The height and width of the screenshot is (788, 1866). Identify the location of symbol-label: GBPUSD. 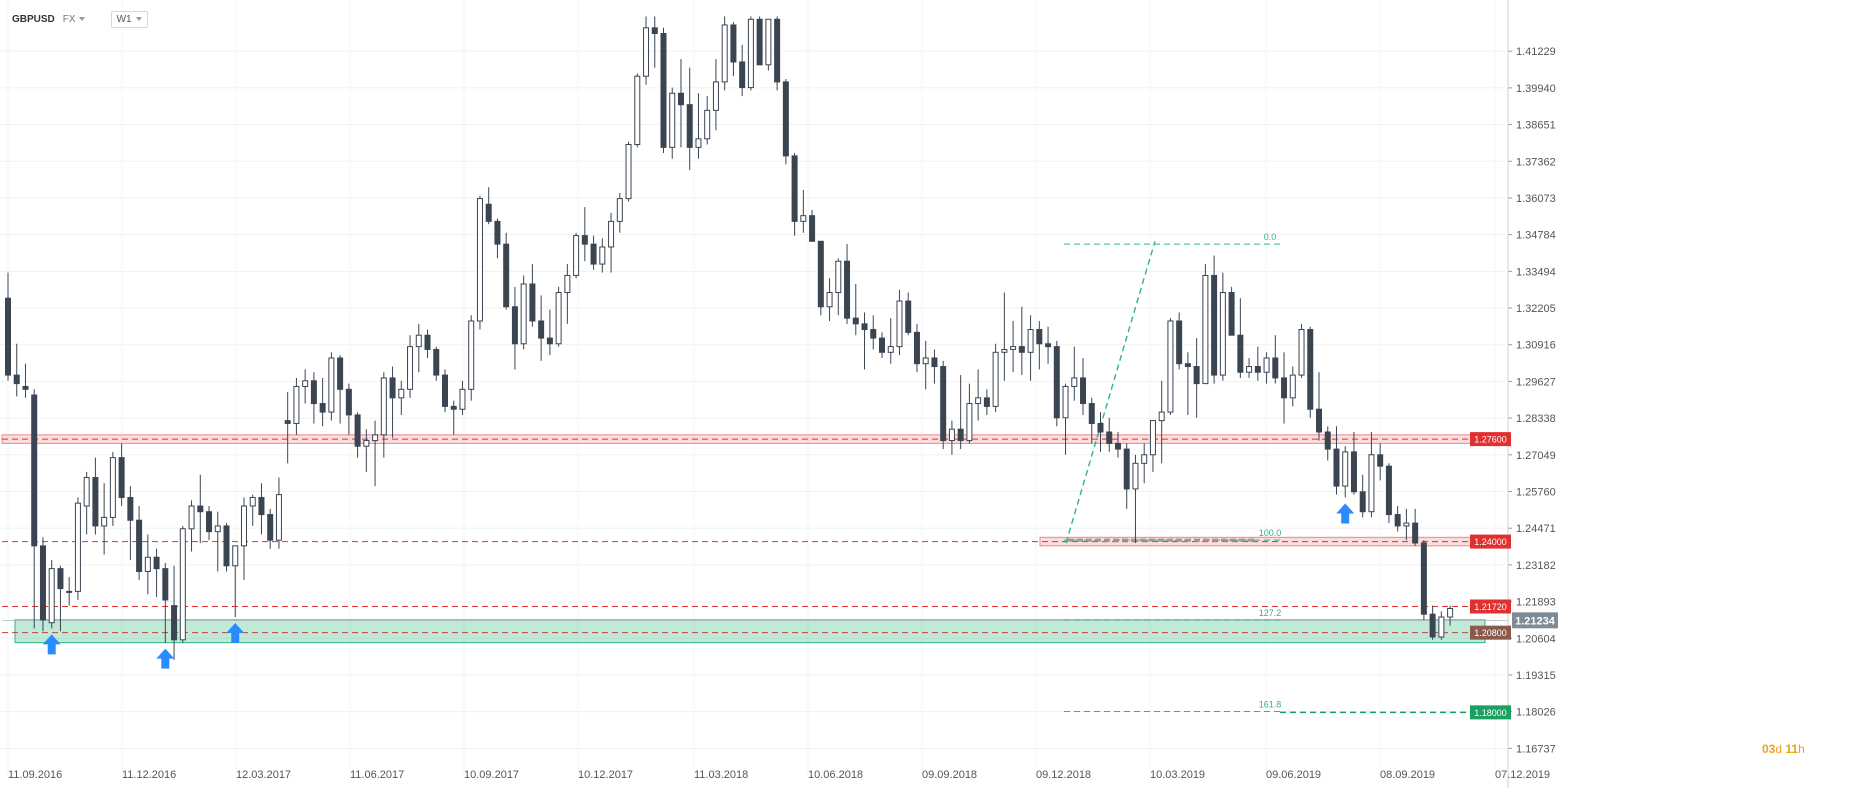
(33, 19).